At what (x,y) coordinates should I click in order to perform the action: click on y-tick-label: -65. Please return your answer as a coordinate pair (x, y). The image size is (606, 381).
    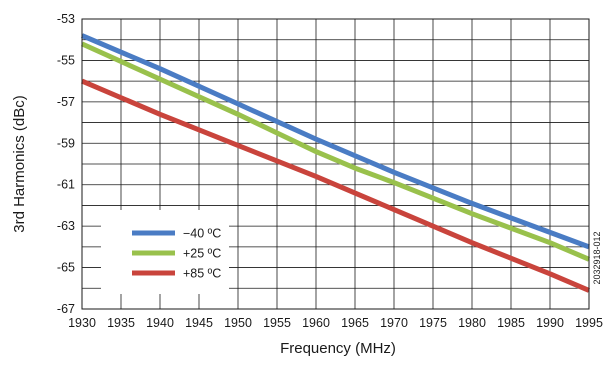
    Looking at the image, I should click on (66, 268).